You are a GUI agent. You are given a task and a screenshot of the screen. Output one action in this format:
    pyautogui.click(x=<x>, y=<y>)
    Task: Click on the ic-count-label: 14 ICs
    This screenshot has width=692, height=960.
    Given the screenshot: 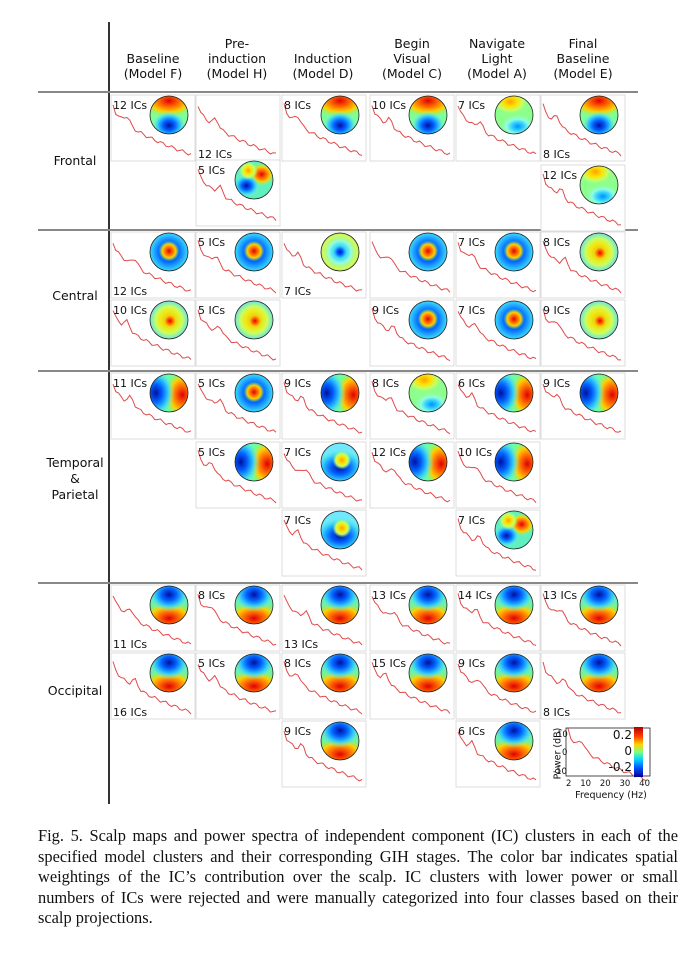 What is the action you would take?
    pyautogui.click(x=475, y=595)
    